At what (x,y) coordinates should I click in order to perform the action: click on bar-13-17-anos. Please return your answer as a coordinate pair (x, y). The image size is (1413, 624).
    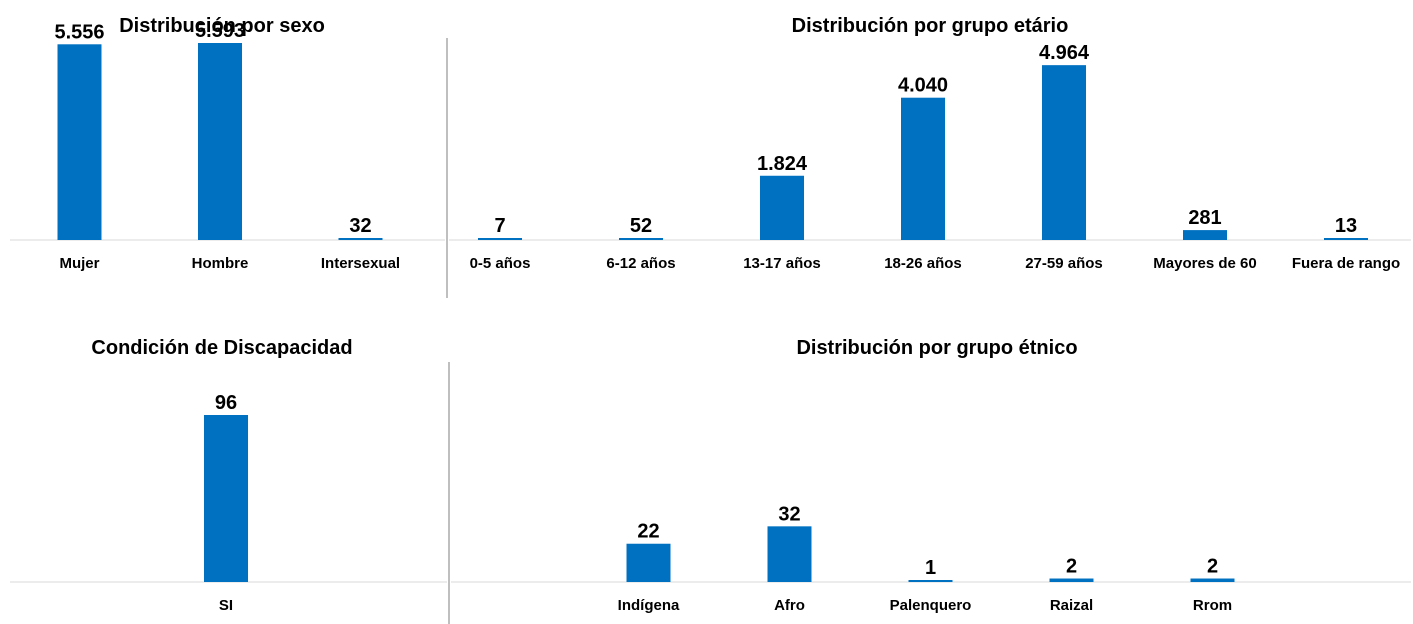
    Looking at the image, I should click on (782, 207).